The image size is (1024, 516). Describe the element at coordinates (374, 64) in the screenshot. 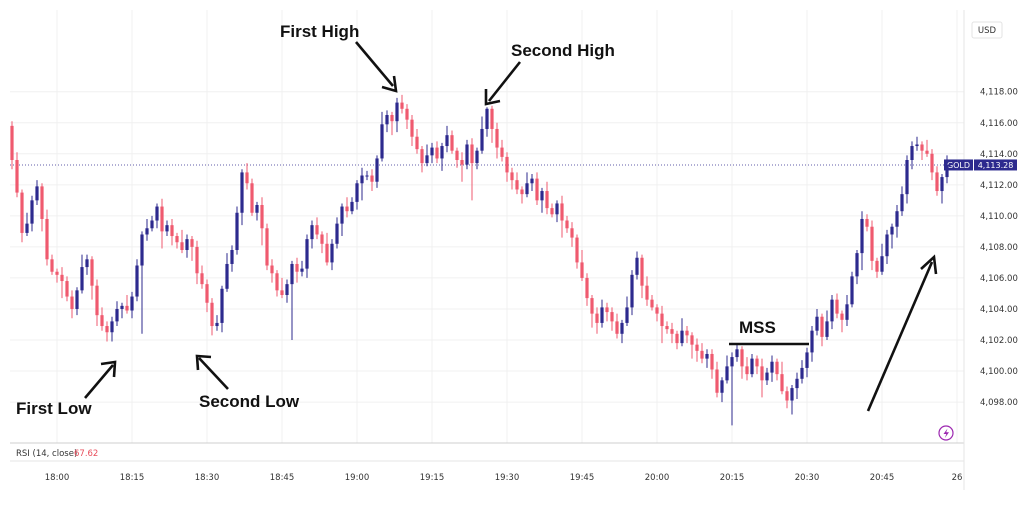

I see `first-high-arrow` at that location.